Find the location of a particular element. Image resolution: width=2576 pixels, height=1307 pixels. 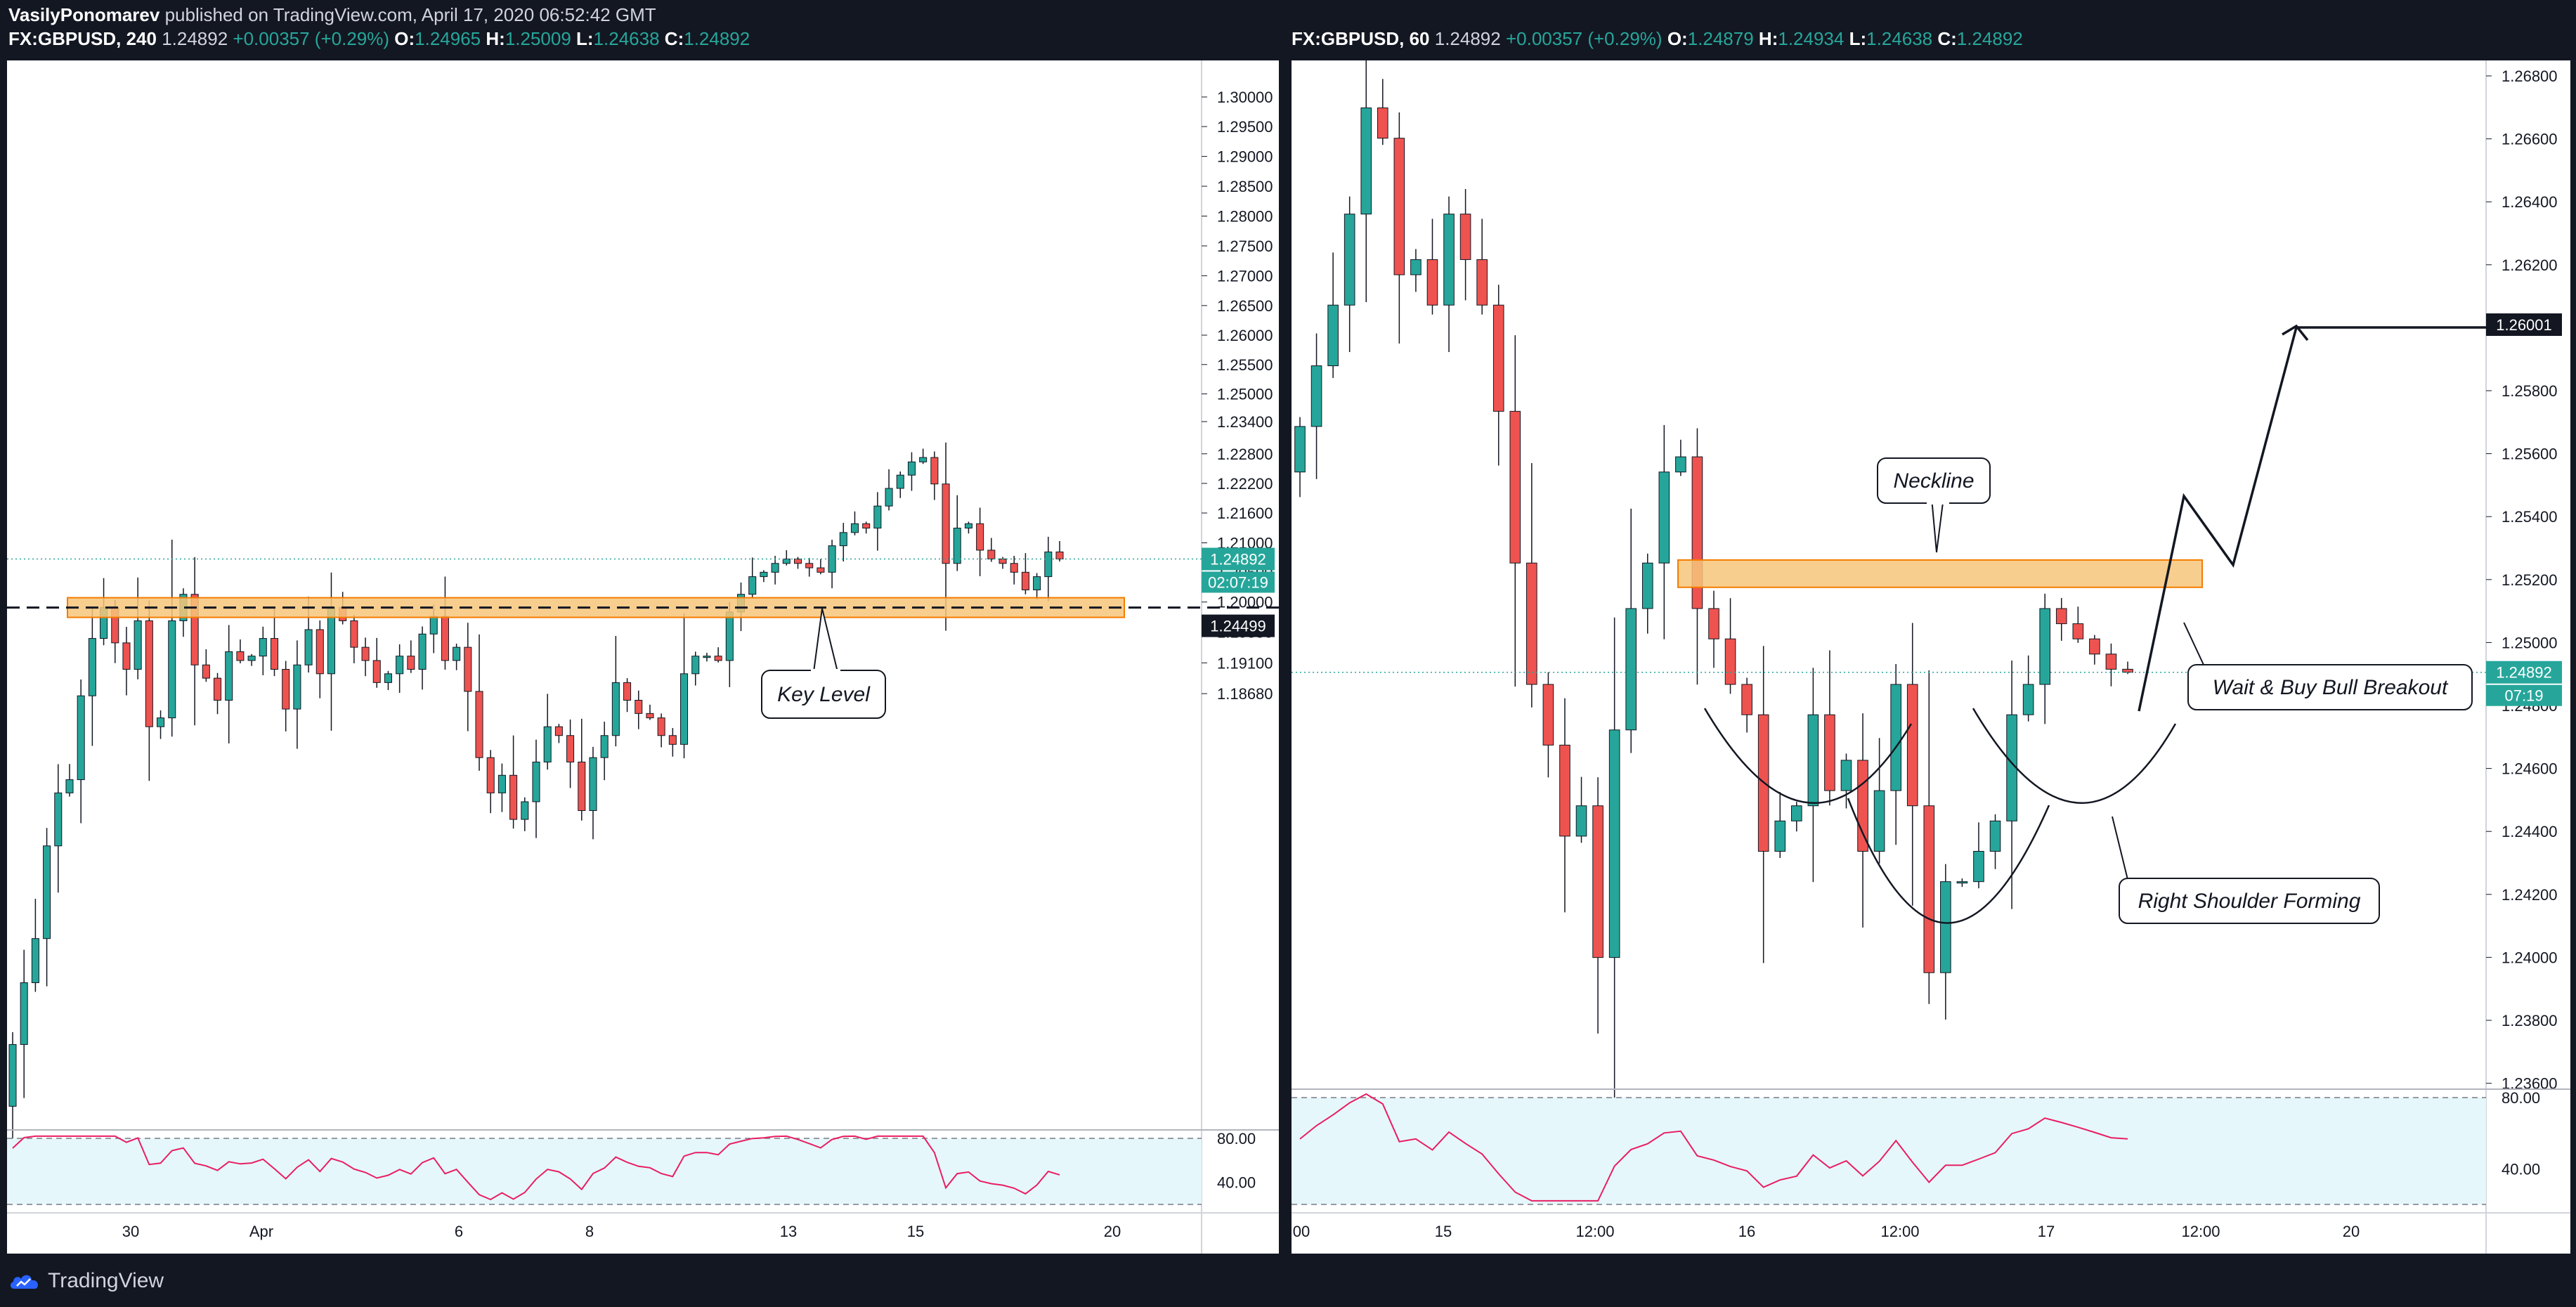

left-high: 1.25009 is located at coordinates (538, 38).